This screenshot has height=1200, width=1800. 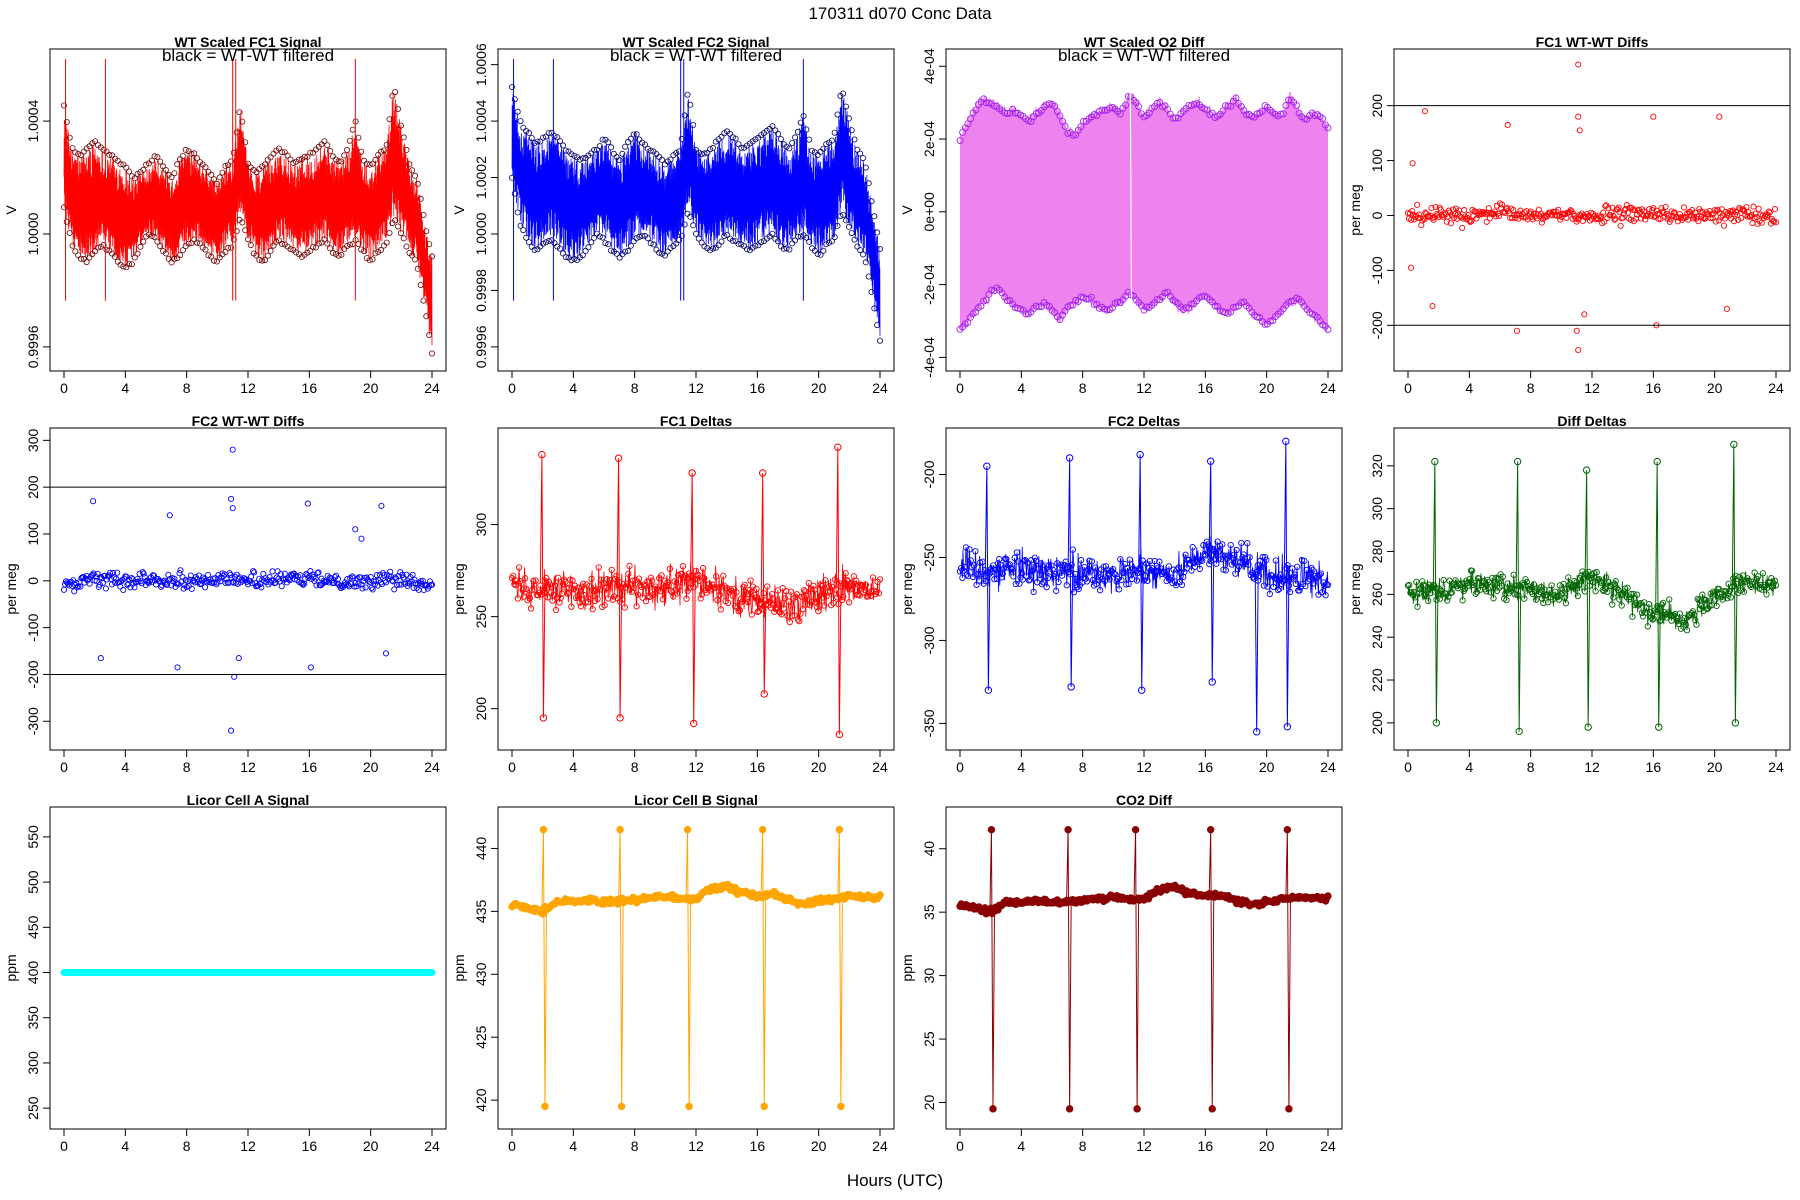 I want to click on p6-spike, so click(x=693, y=598).